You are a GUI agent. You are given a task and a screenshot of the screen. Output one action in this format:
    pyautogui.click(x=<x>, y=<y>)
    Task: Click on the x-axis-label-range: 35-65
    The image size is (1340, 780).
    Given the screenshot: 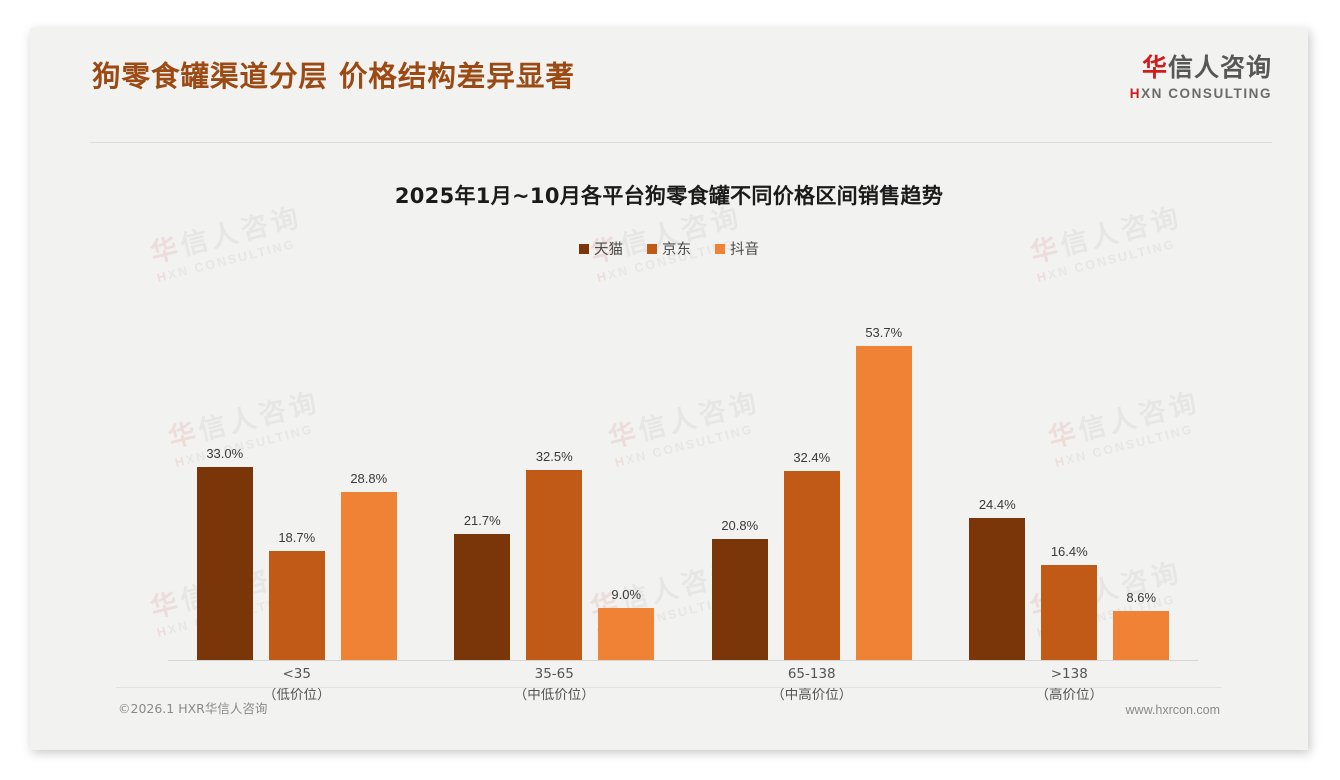 What is the action you would take?
    pyautogui.click(x=554, y=674)
    